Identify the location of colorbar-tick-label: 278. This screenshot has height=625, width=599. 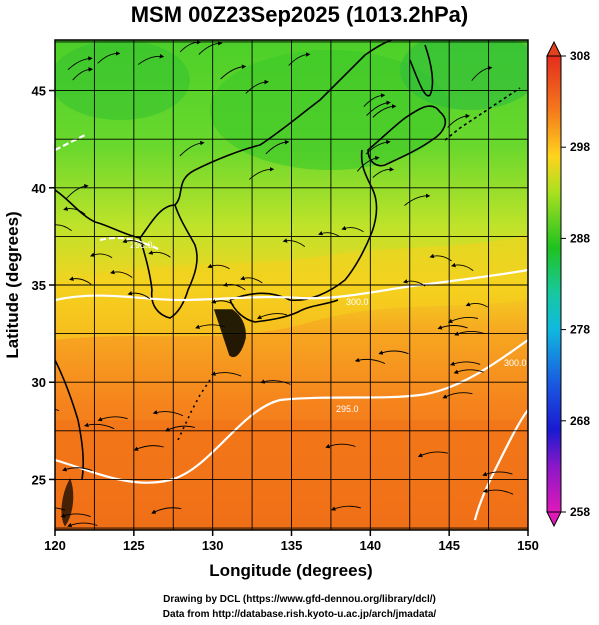
(580, 330).